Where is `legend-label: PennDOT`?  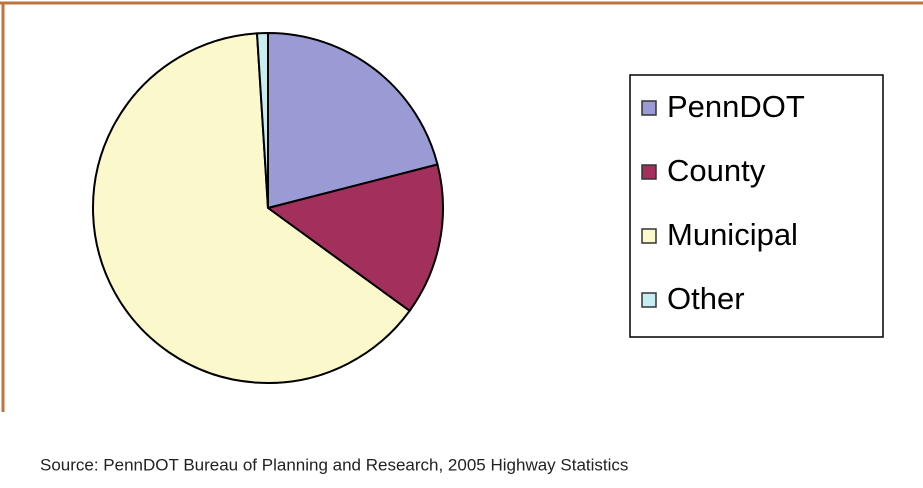
legend-label: PennDOT is located at coordinates (736, 106).